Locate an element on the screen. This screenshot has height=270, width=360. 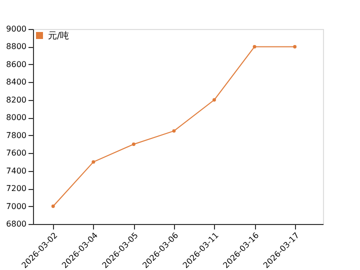
y-tick-label: 7600 is located at coordinates (16, 153).